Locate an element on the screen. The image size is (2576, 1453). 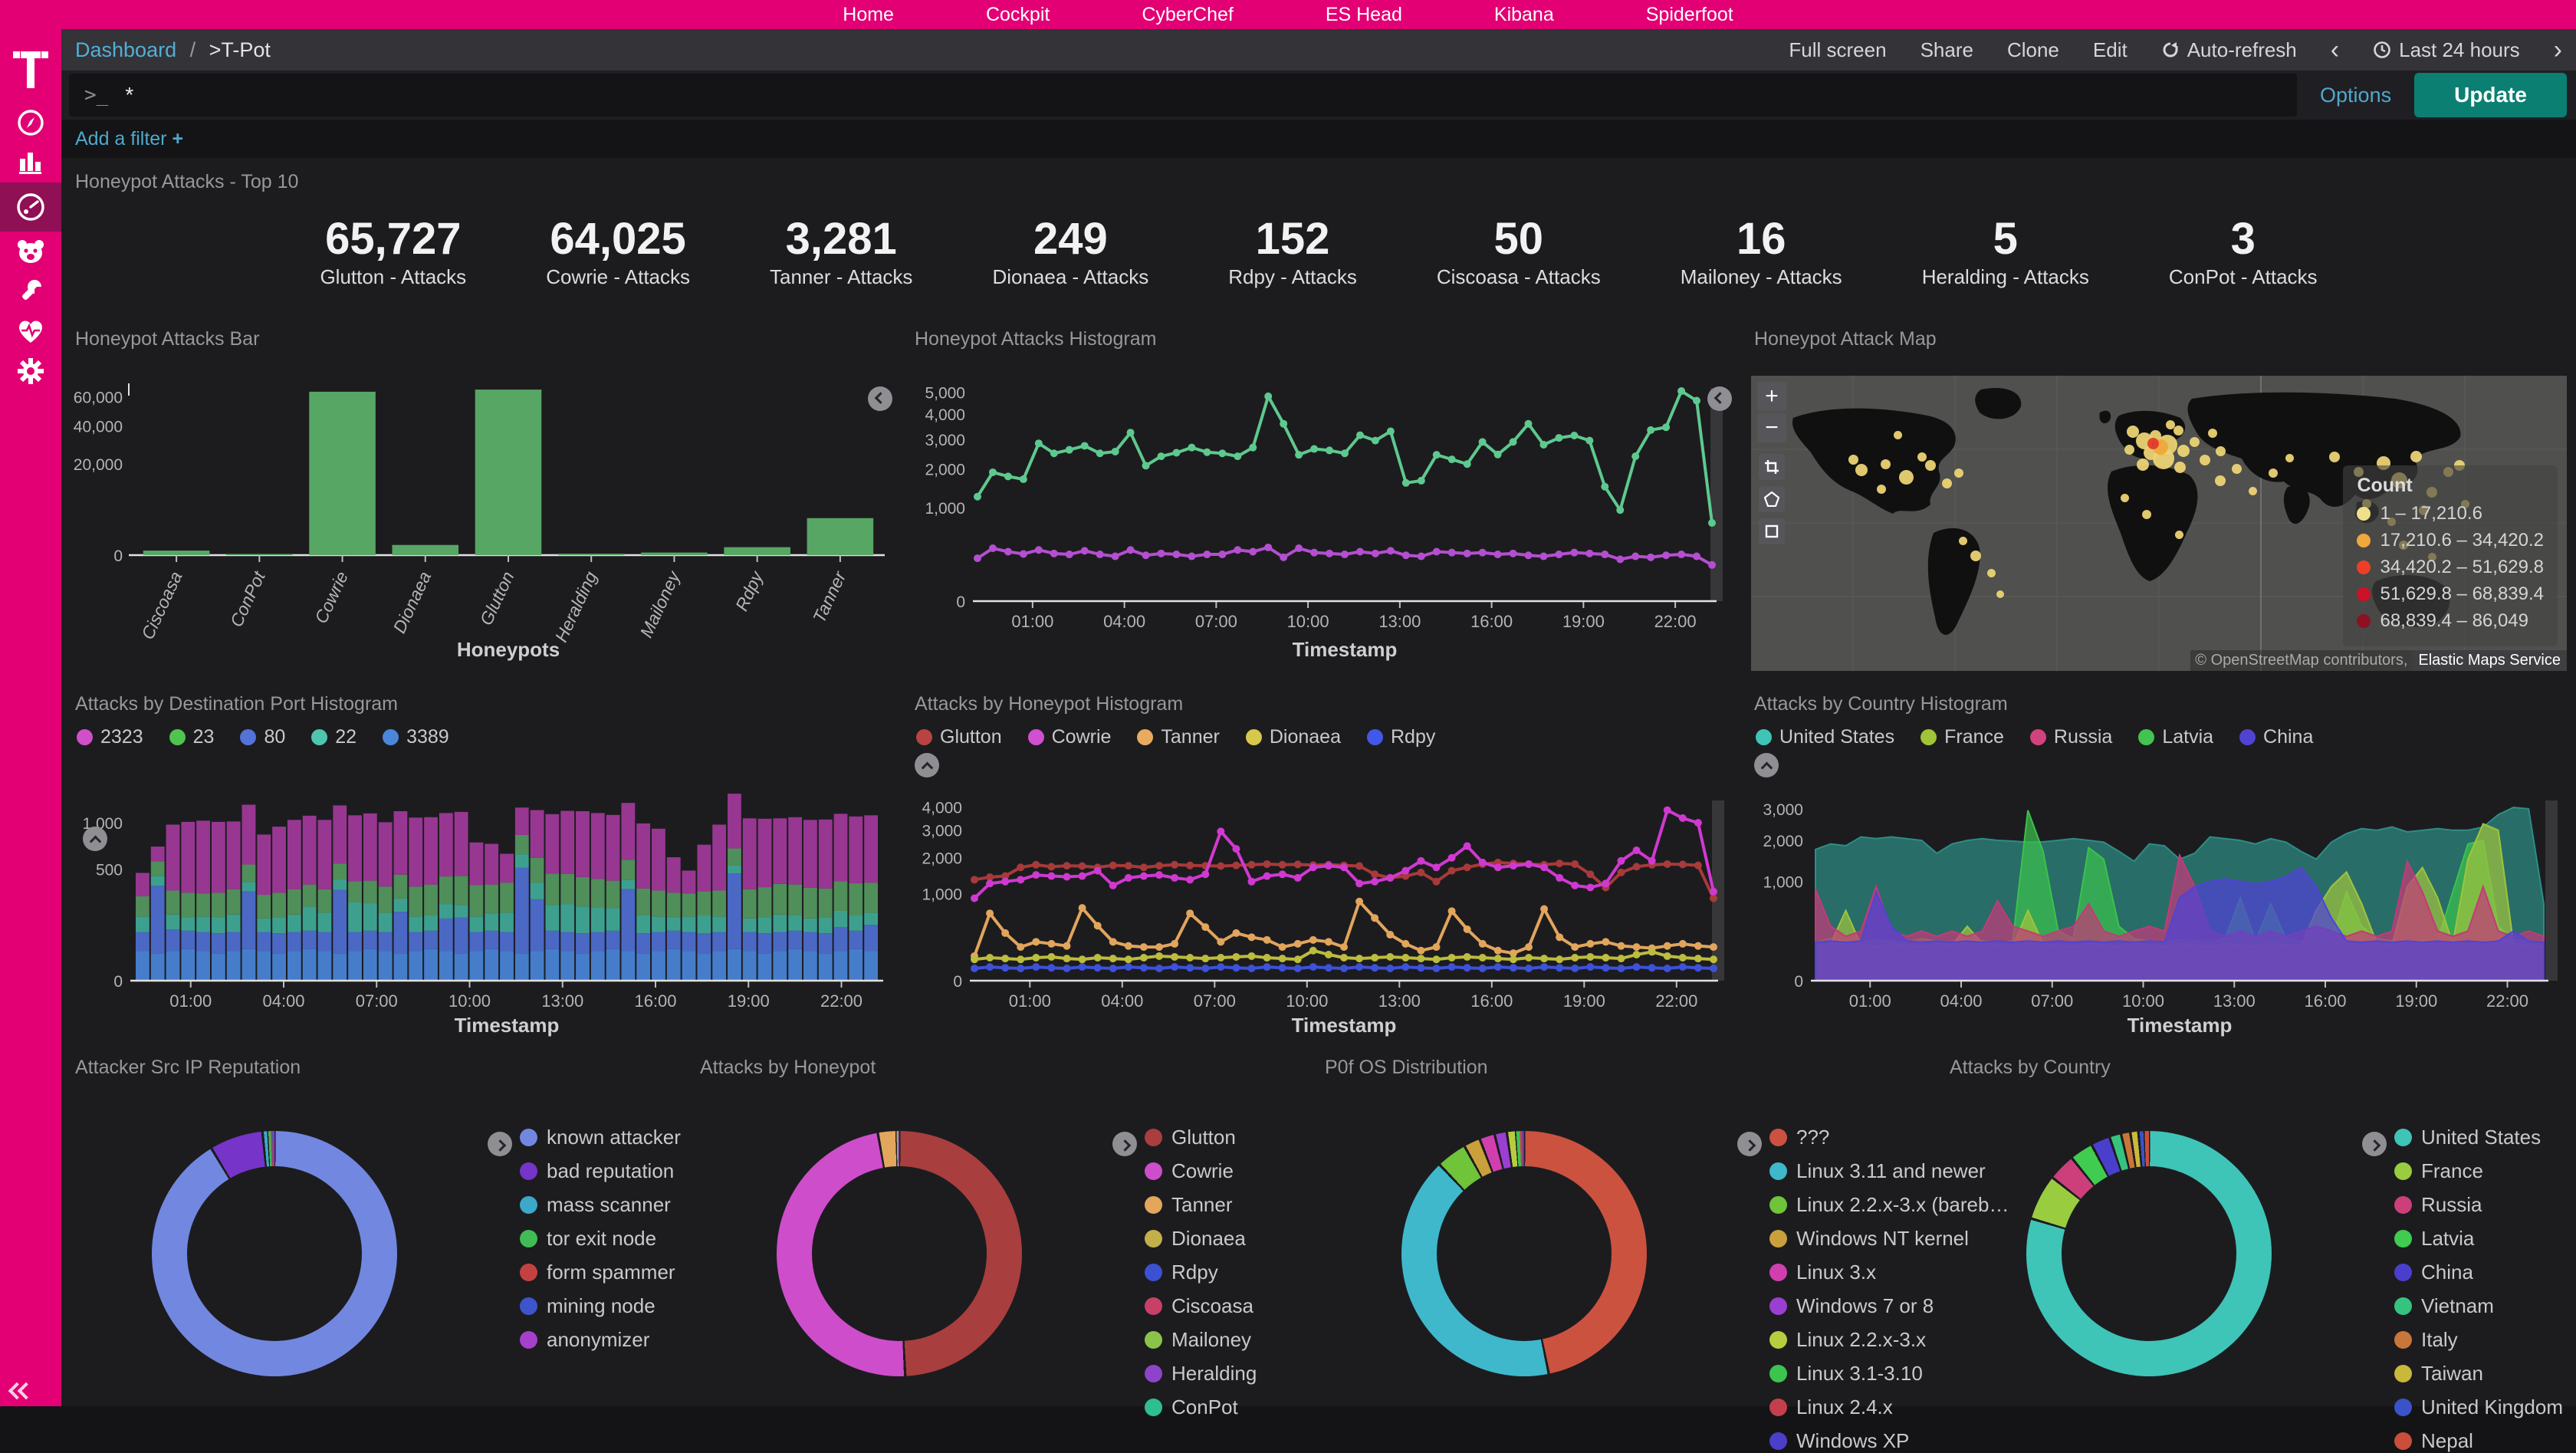
legend-item-2323: 2323 is located at coordinates (110, 737).